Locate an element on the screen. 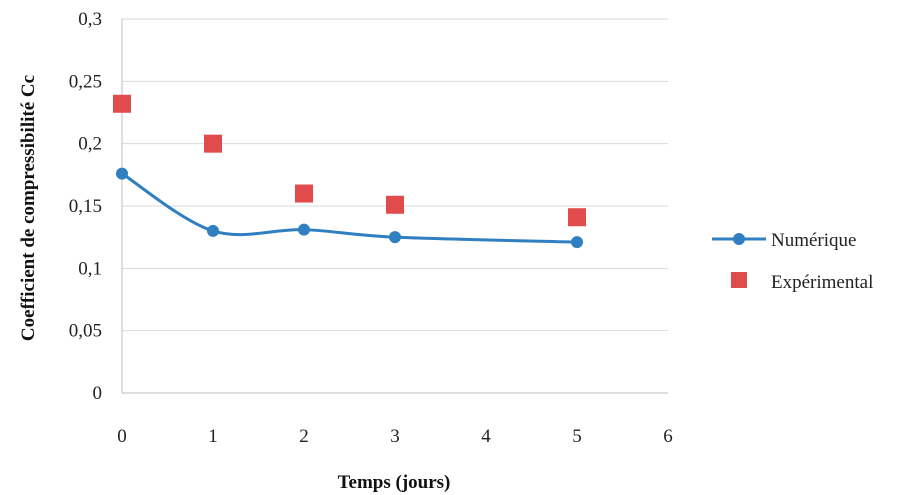 The width and height of the screenshot is (909, 495). x-tick-label: 5 is located at coordinates (577, 436).